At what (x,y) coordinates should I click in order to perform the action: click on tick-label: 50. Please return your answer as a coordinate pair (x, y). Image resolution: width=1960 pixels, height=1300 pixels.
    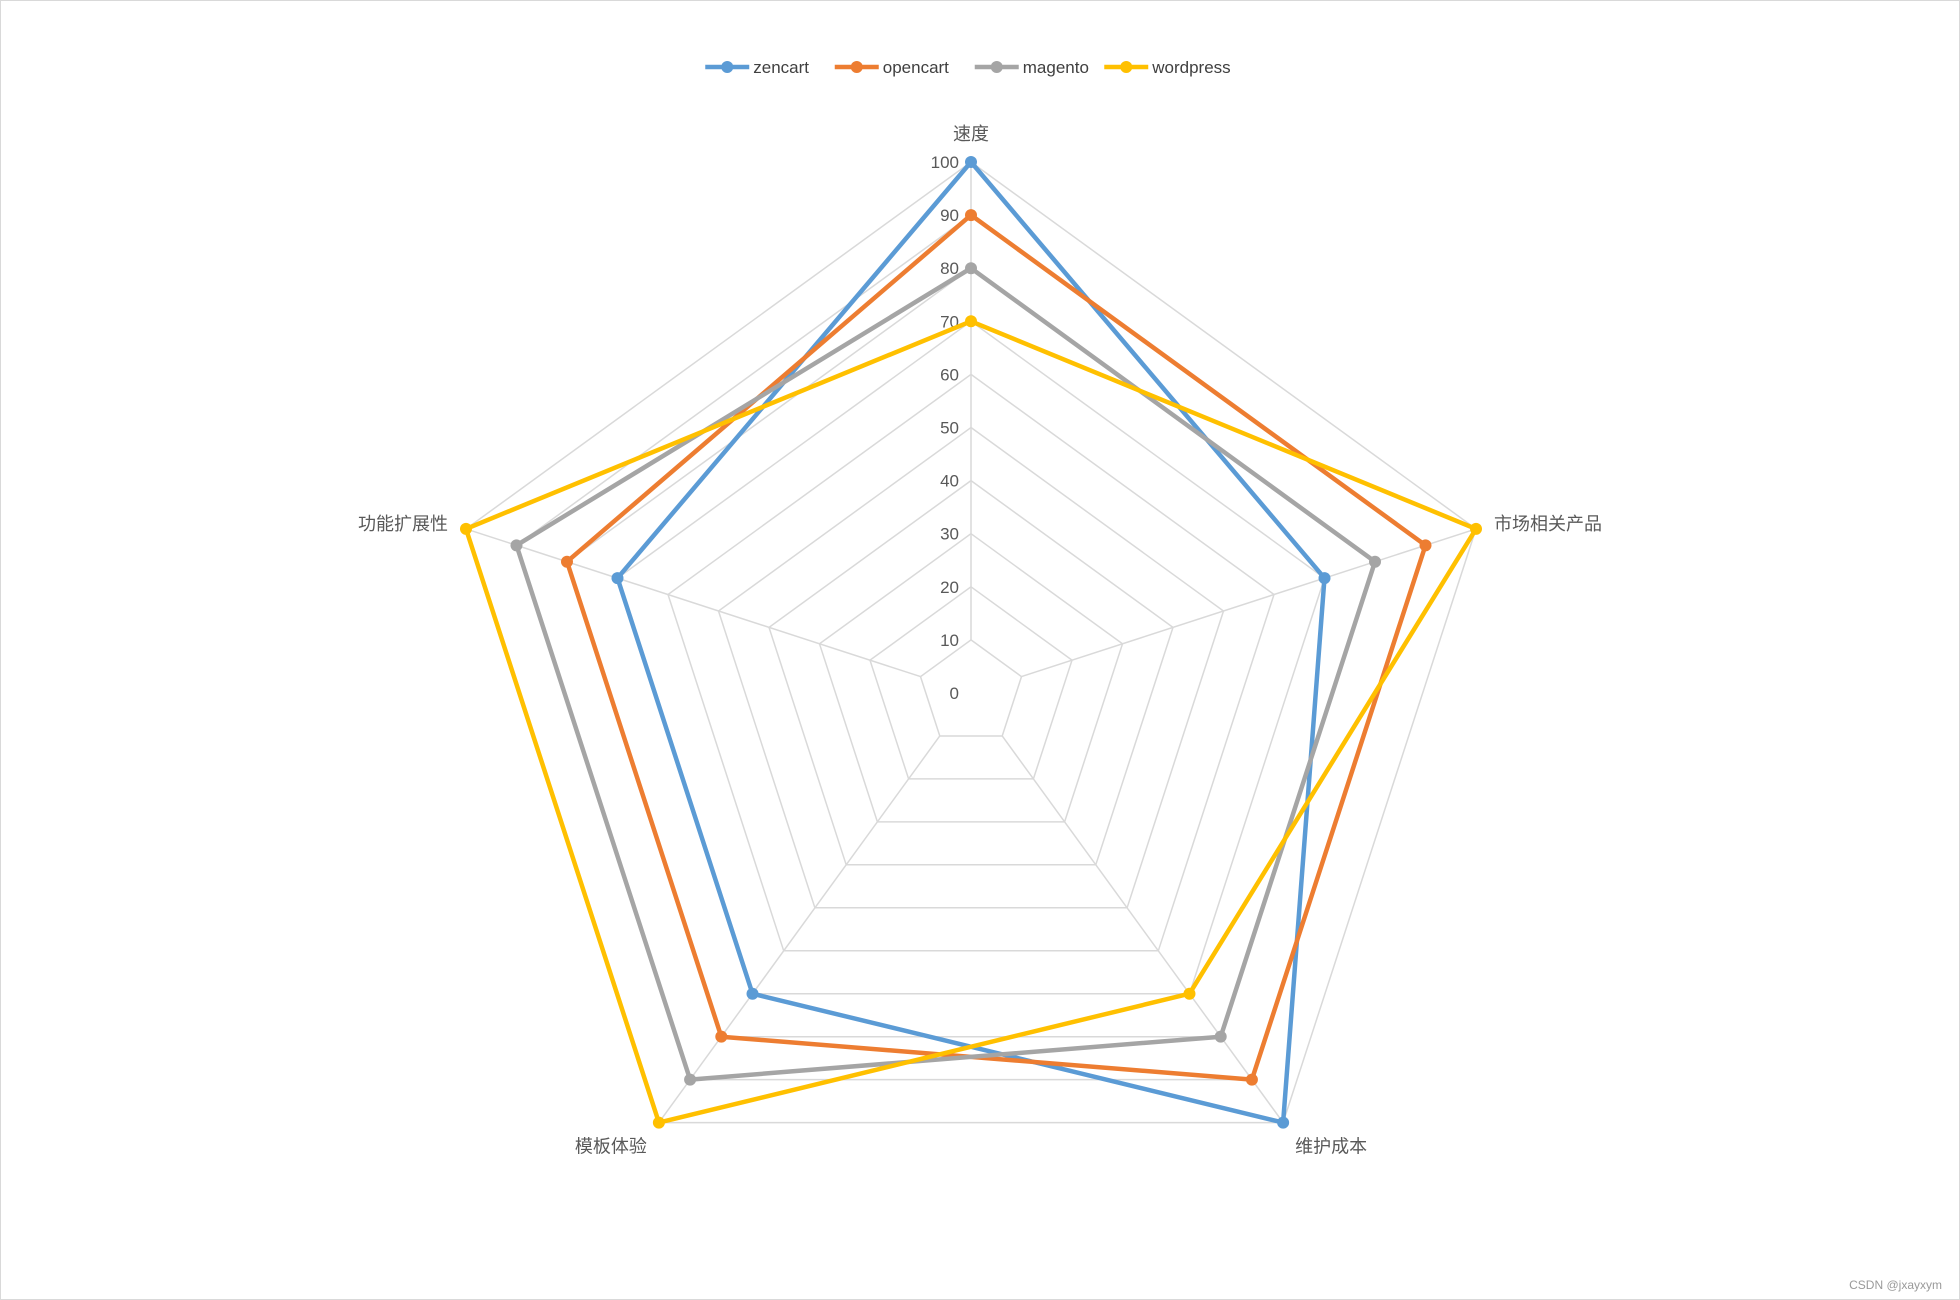
    Looking at the image, I should click on (949, 428).